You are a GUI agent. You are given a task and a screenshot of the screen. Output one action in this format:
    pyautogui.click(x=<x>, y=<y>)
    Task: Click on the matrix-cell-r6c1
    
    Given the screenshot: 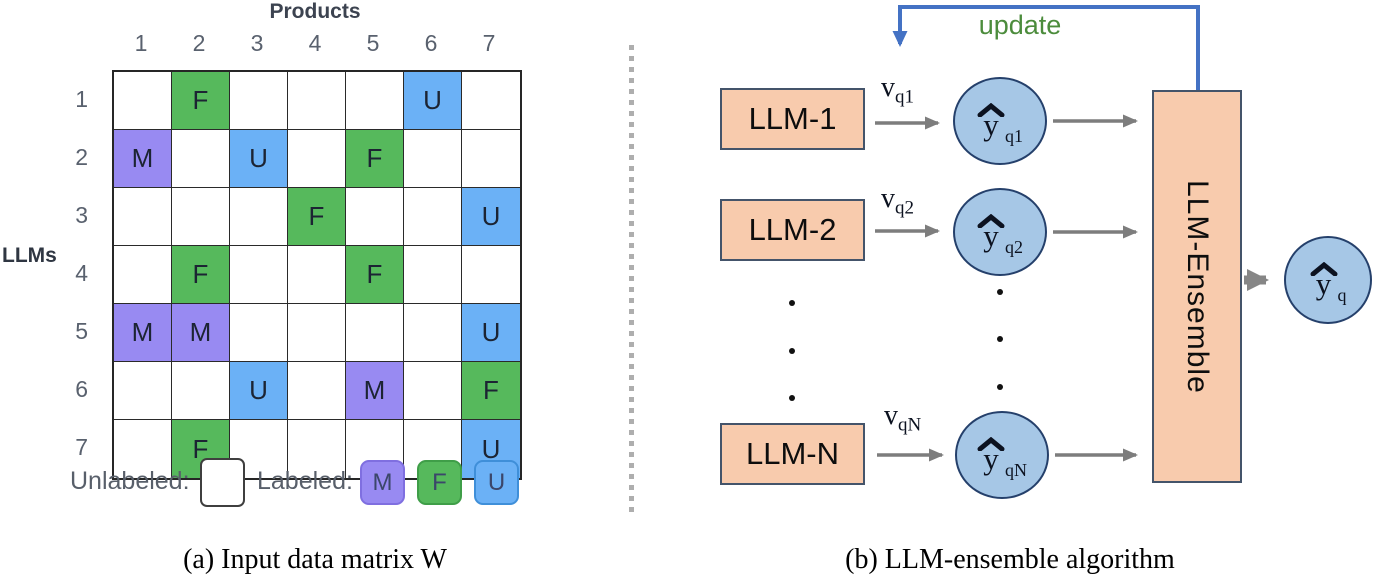 What is the action you would take?
    pyautogui.click(x=143, y=391)
    